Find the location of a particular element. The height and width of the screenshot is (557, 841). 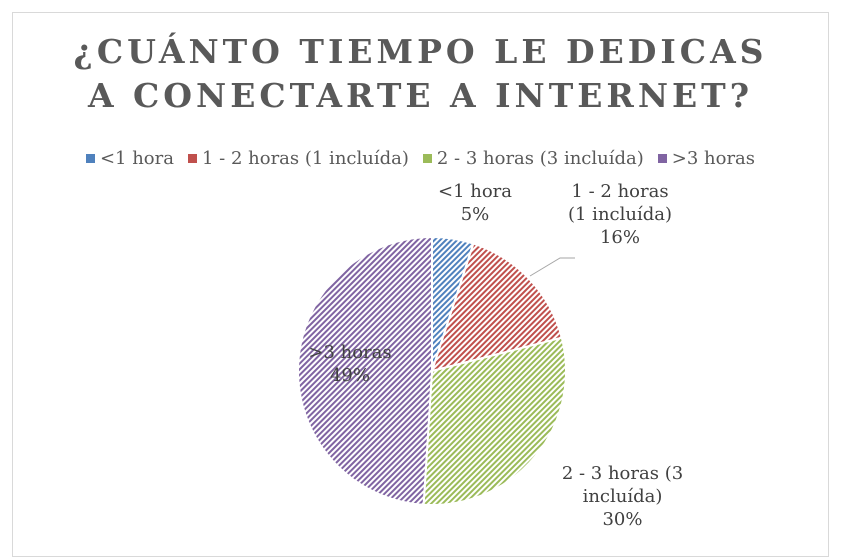

data-label: 2 - 3 horas (3 incluída) 30% is located at coordinates (622, 496).